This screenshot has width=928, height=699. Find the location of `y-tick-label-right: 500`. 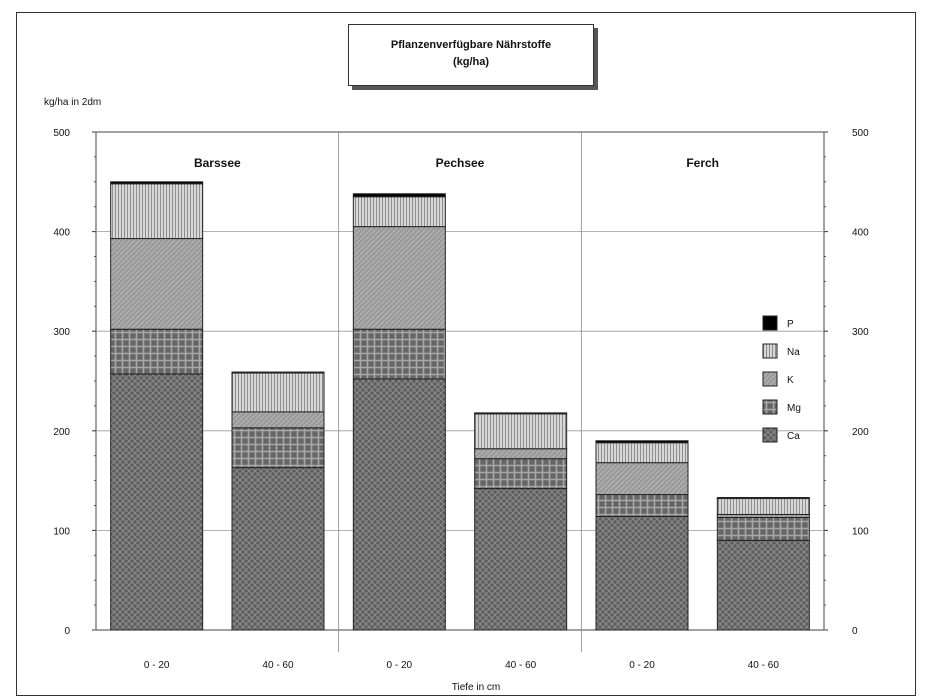

y-tick-label-right: 500 is located at coordinates (860, 133).